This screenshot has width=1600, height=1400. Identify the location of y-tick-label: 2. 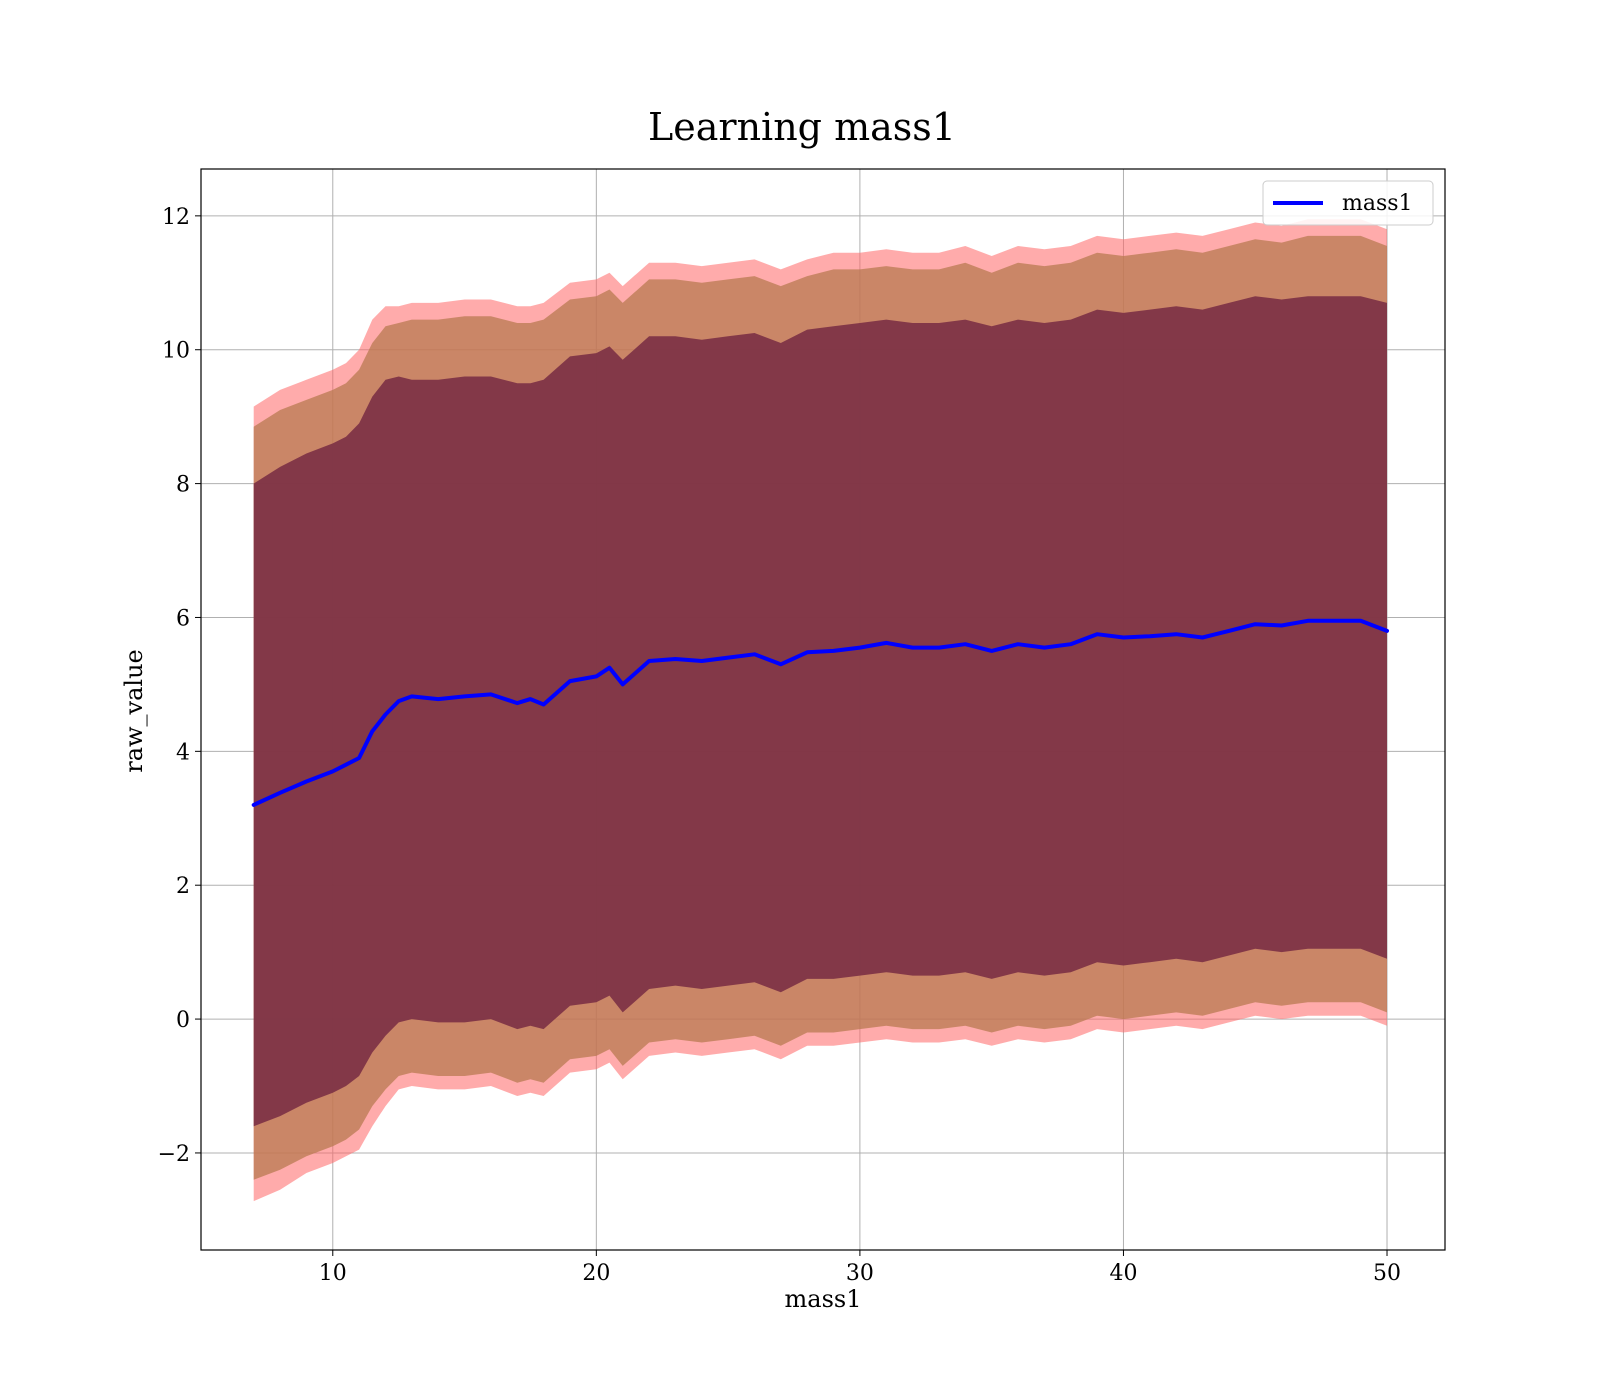
(183, 886).